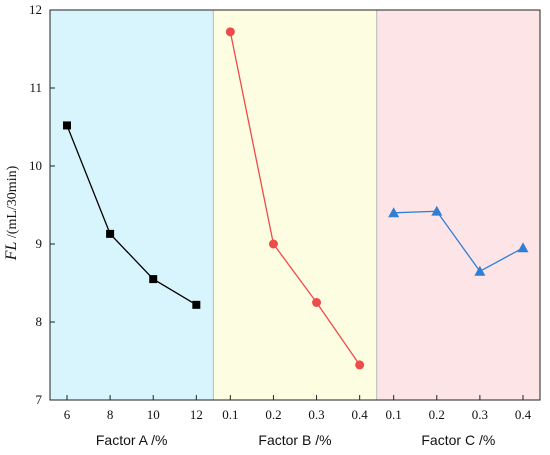 The height and width of the screenshot is (455, 550). I want to click on y-tick-label: 9, so click(39, 243).